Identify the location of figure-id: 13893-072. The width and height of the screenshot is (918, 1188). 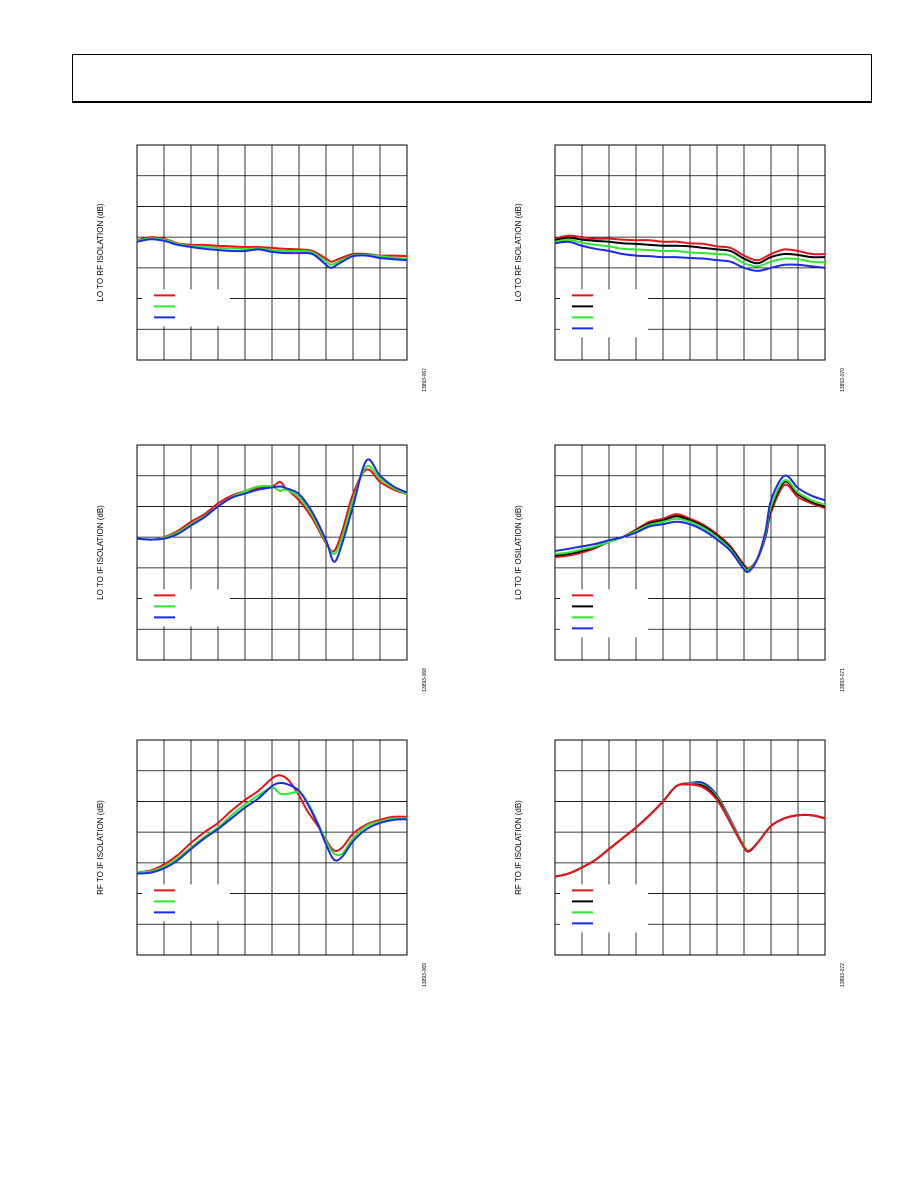
(843, 975).